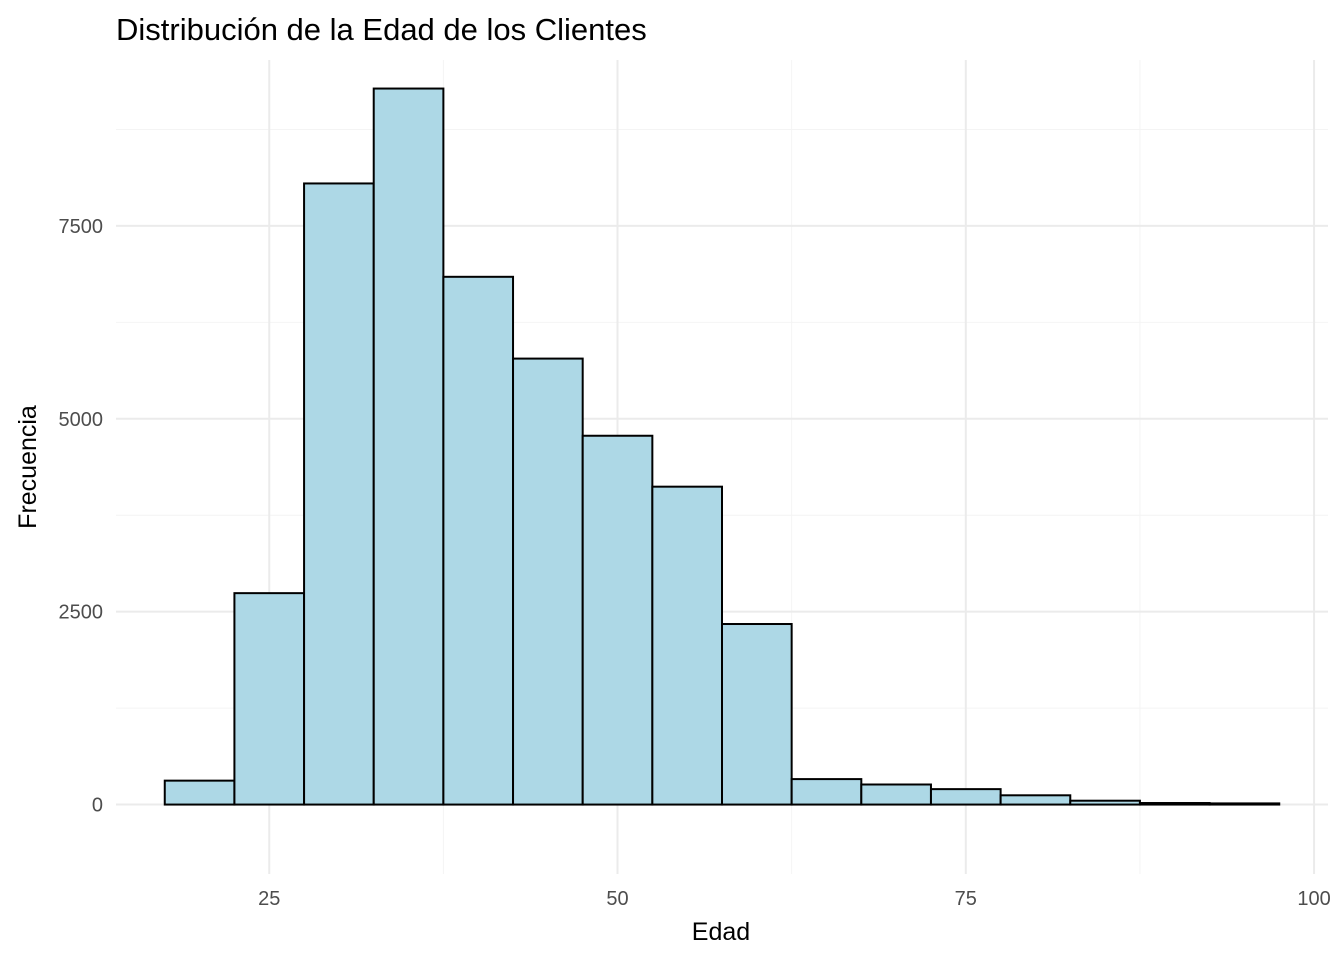  I want to click on x-tick-label: 50, so click(617, 899).